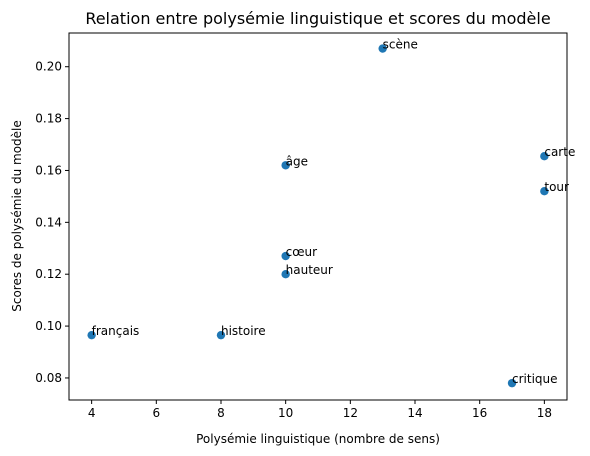 This screenshot has height=456, width=590. What do you see at coordinates (17, 216) in the screenshot?
I see `y-axis-label: Scores de polysémie du modèle` at bounding box center [17, 216].